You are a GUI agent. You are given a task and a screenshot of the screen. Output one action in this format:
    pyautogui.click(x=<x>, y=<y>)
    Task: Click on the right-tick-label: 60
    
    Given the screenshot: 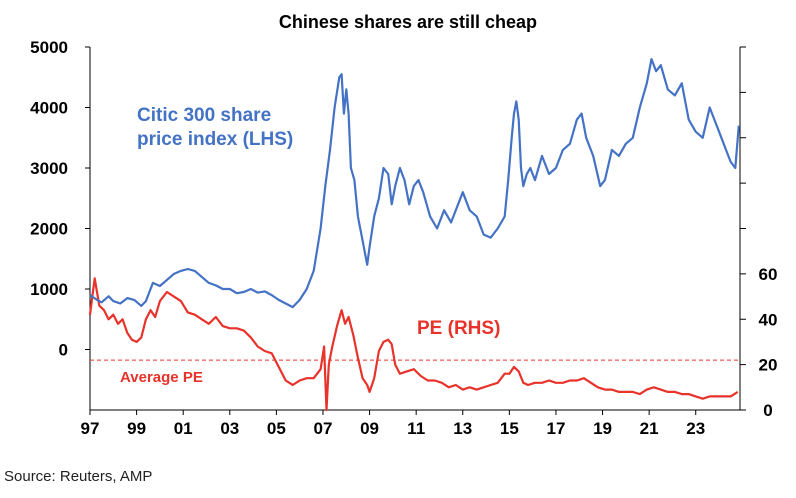 What is the action you would take?
    pyautogui.click(x=768, y=274)
    